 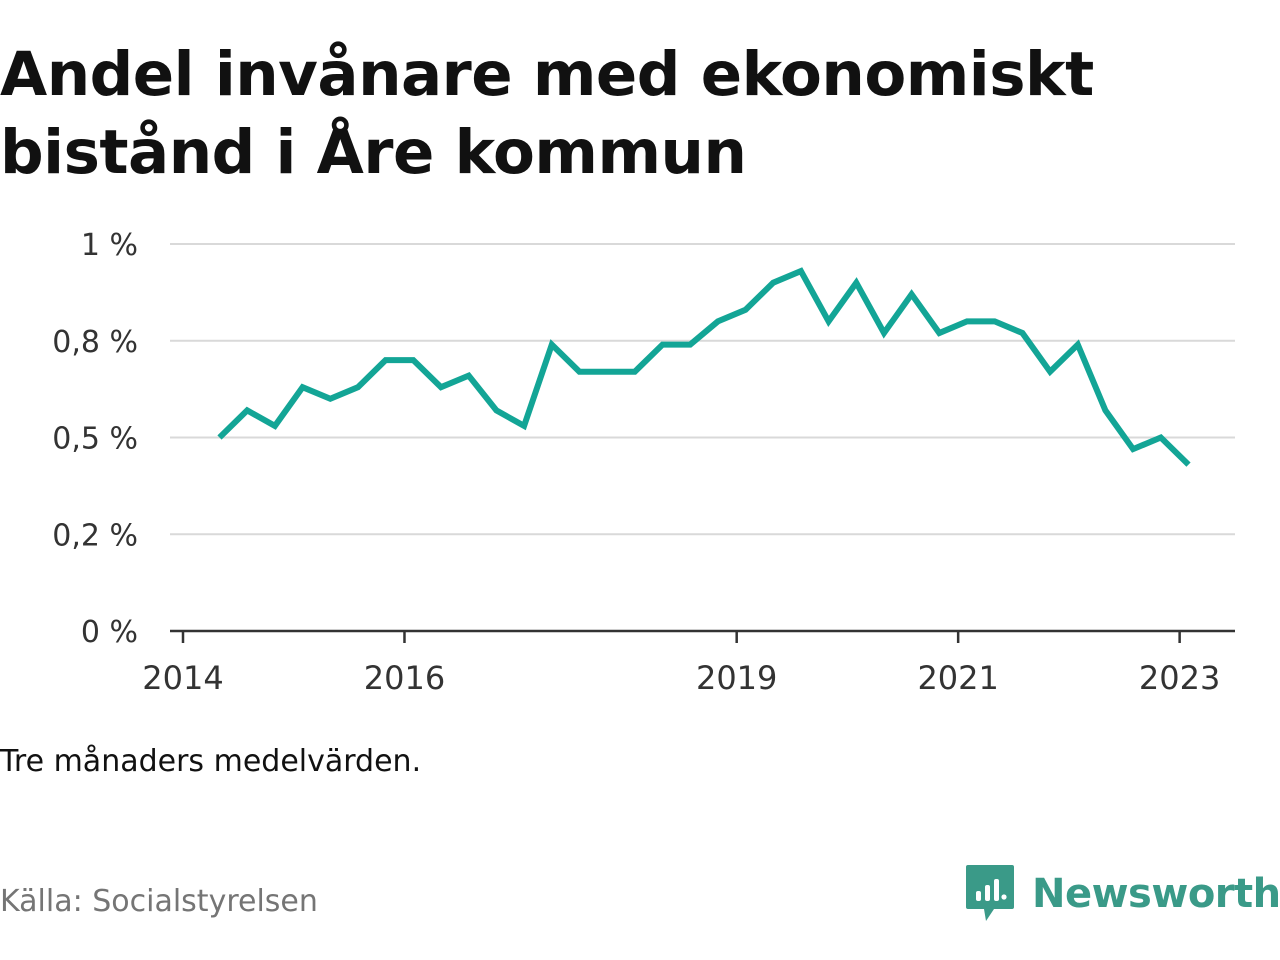 I want to click on x-tick-label: 2016, so click(x=404, y=678).